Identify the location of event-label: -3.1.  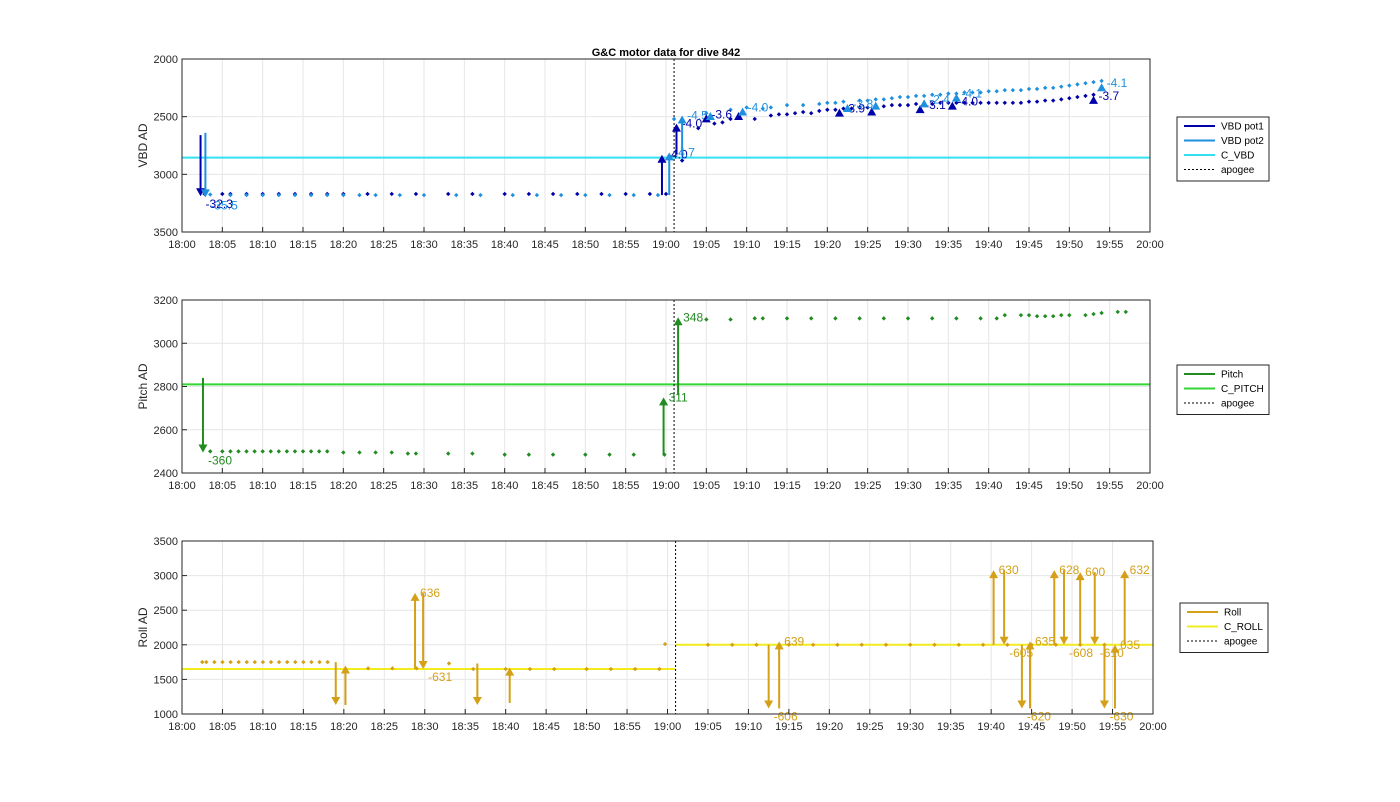
(935, 105).